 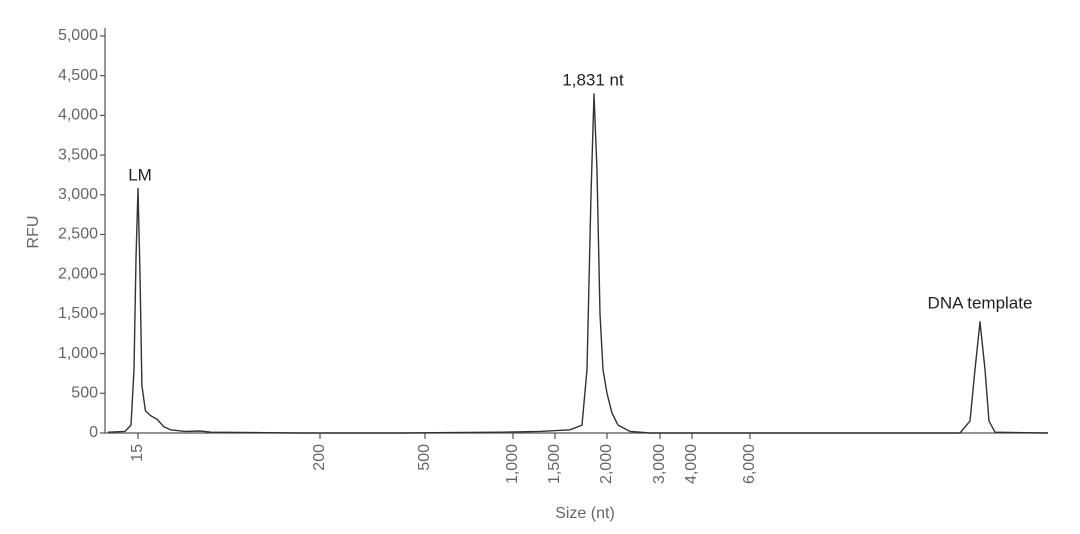 I want to click on x-tick-label: 2,000, so click(x=606, y=464).